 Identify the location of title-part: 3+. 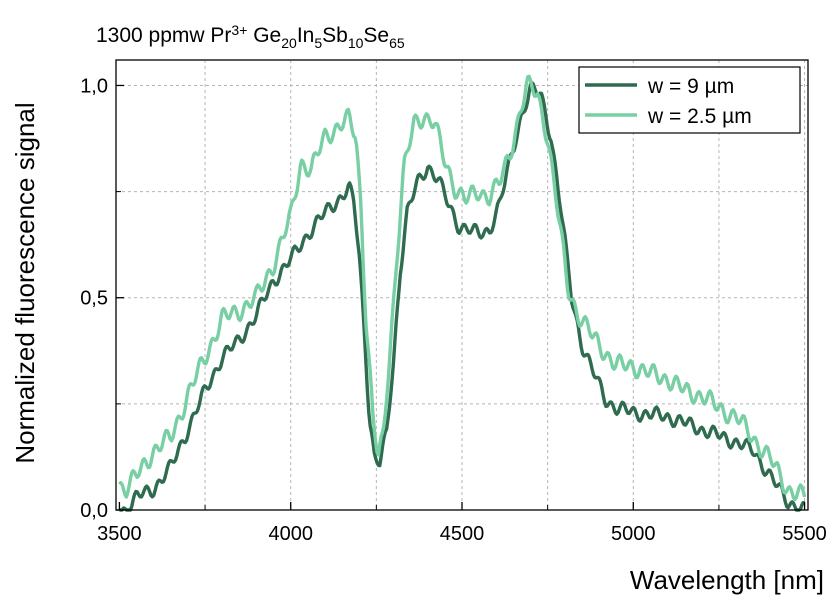
(239, 30).